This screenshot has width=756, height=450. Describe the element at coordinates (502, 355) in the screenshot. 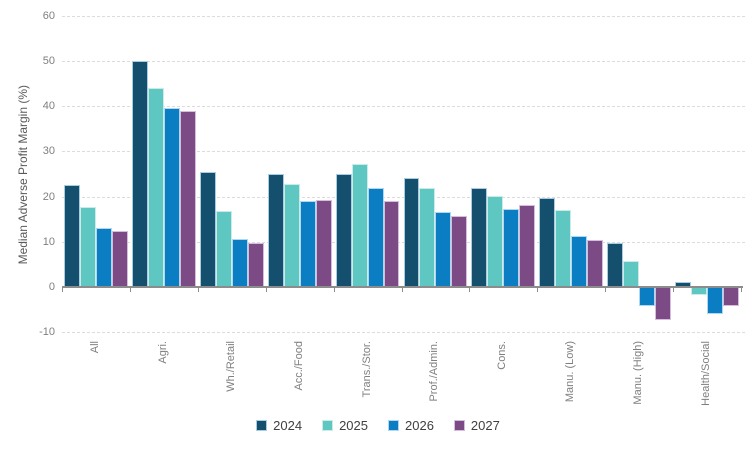

I see `x-category-label: Cons.` at that location.